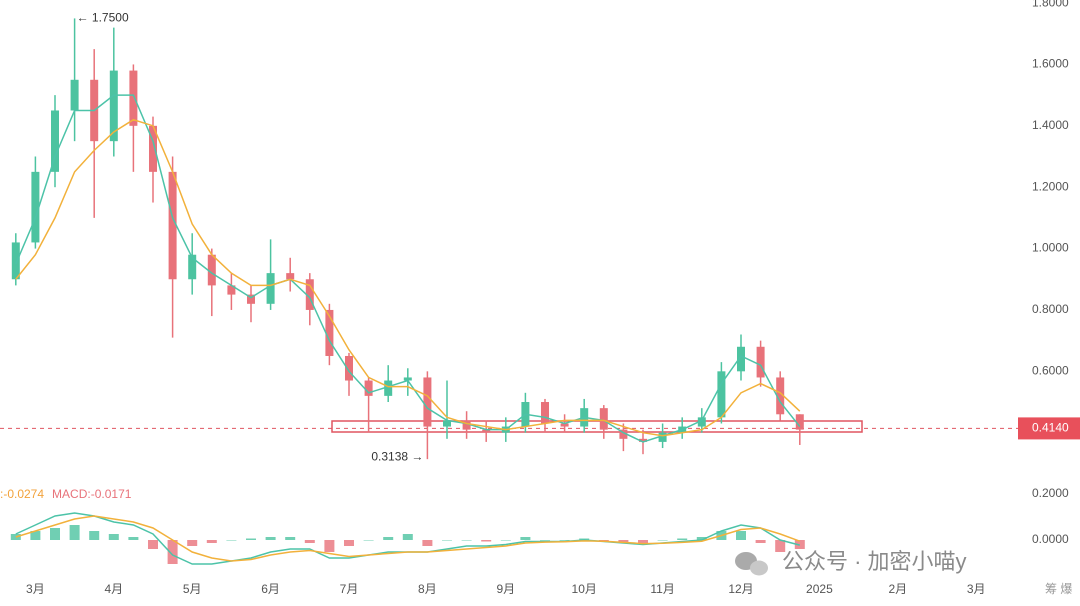 This screenshot has width=1080, height=606. I want to click on y-tick-label: 1.0000, so click(1050, 248).